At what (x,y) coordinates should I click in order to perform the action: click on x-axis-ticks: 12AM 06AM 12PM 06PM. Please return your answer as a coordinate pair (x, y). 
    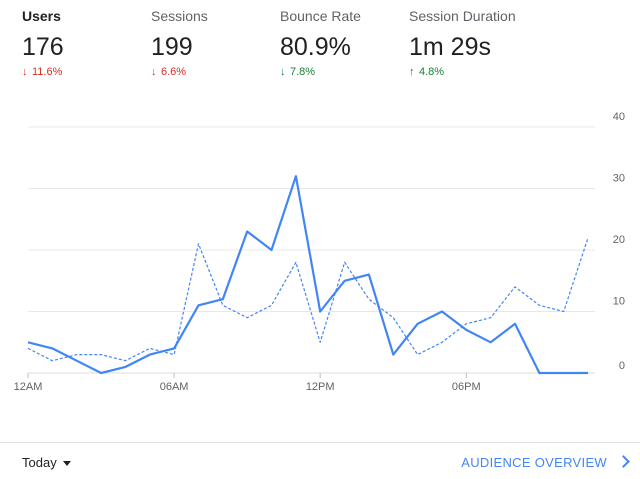
    Looking at the image, I should click on (247, 383).